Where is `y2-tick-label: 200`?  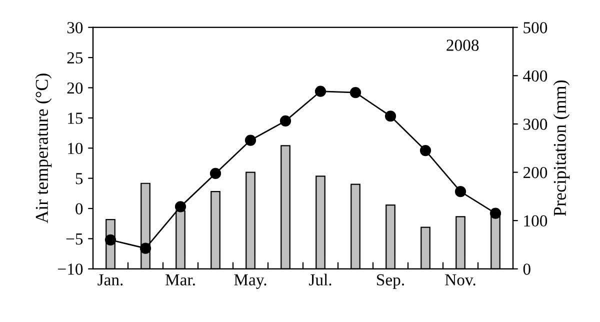 y2-tick-label: 200 is located at coordinates (535, 172).